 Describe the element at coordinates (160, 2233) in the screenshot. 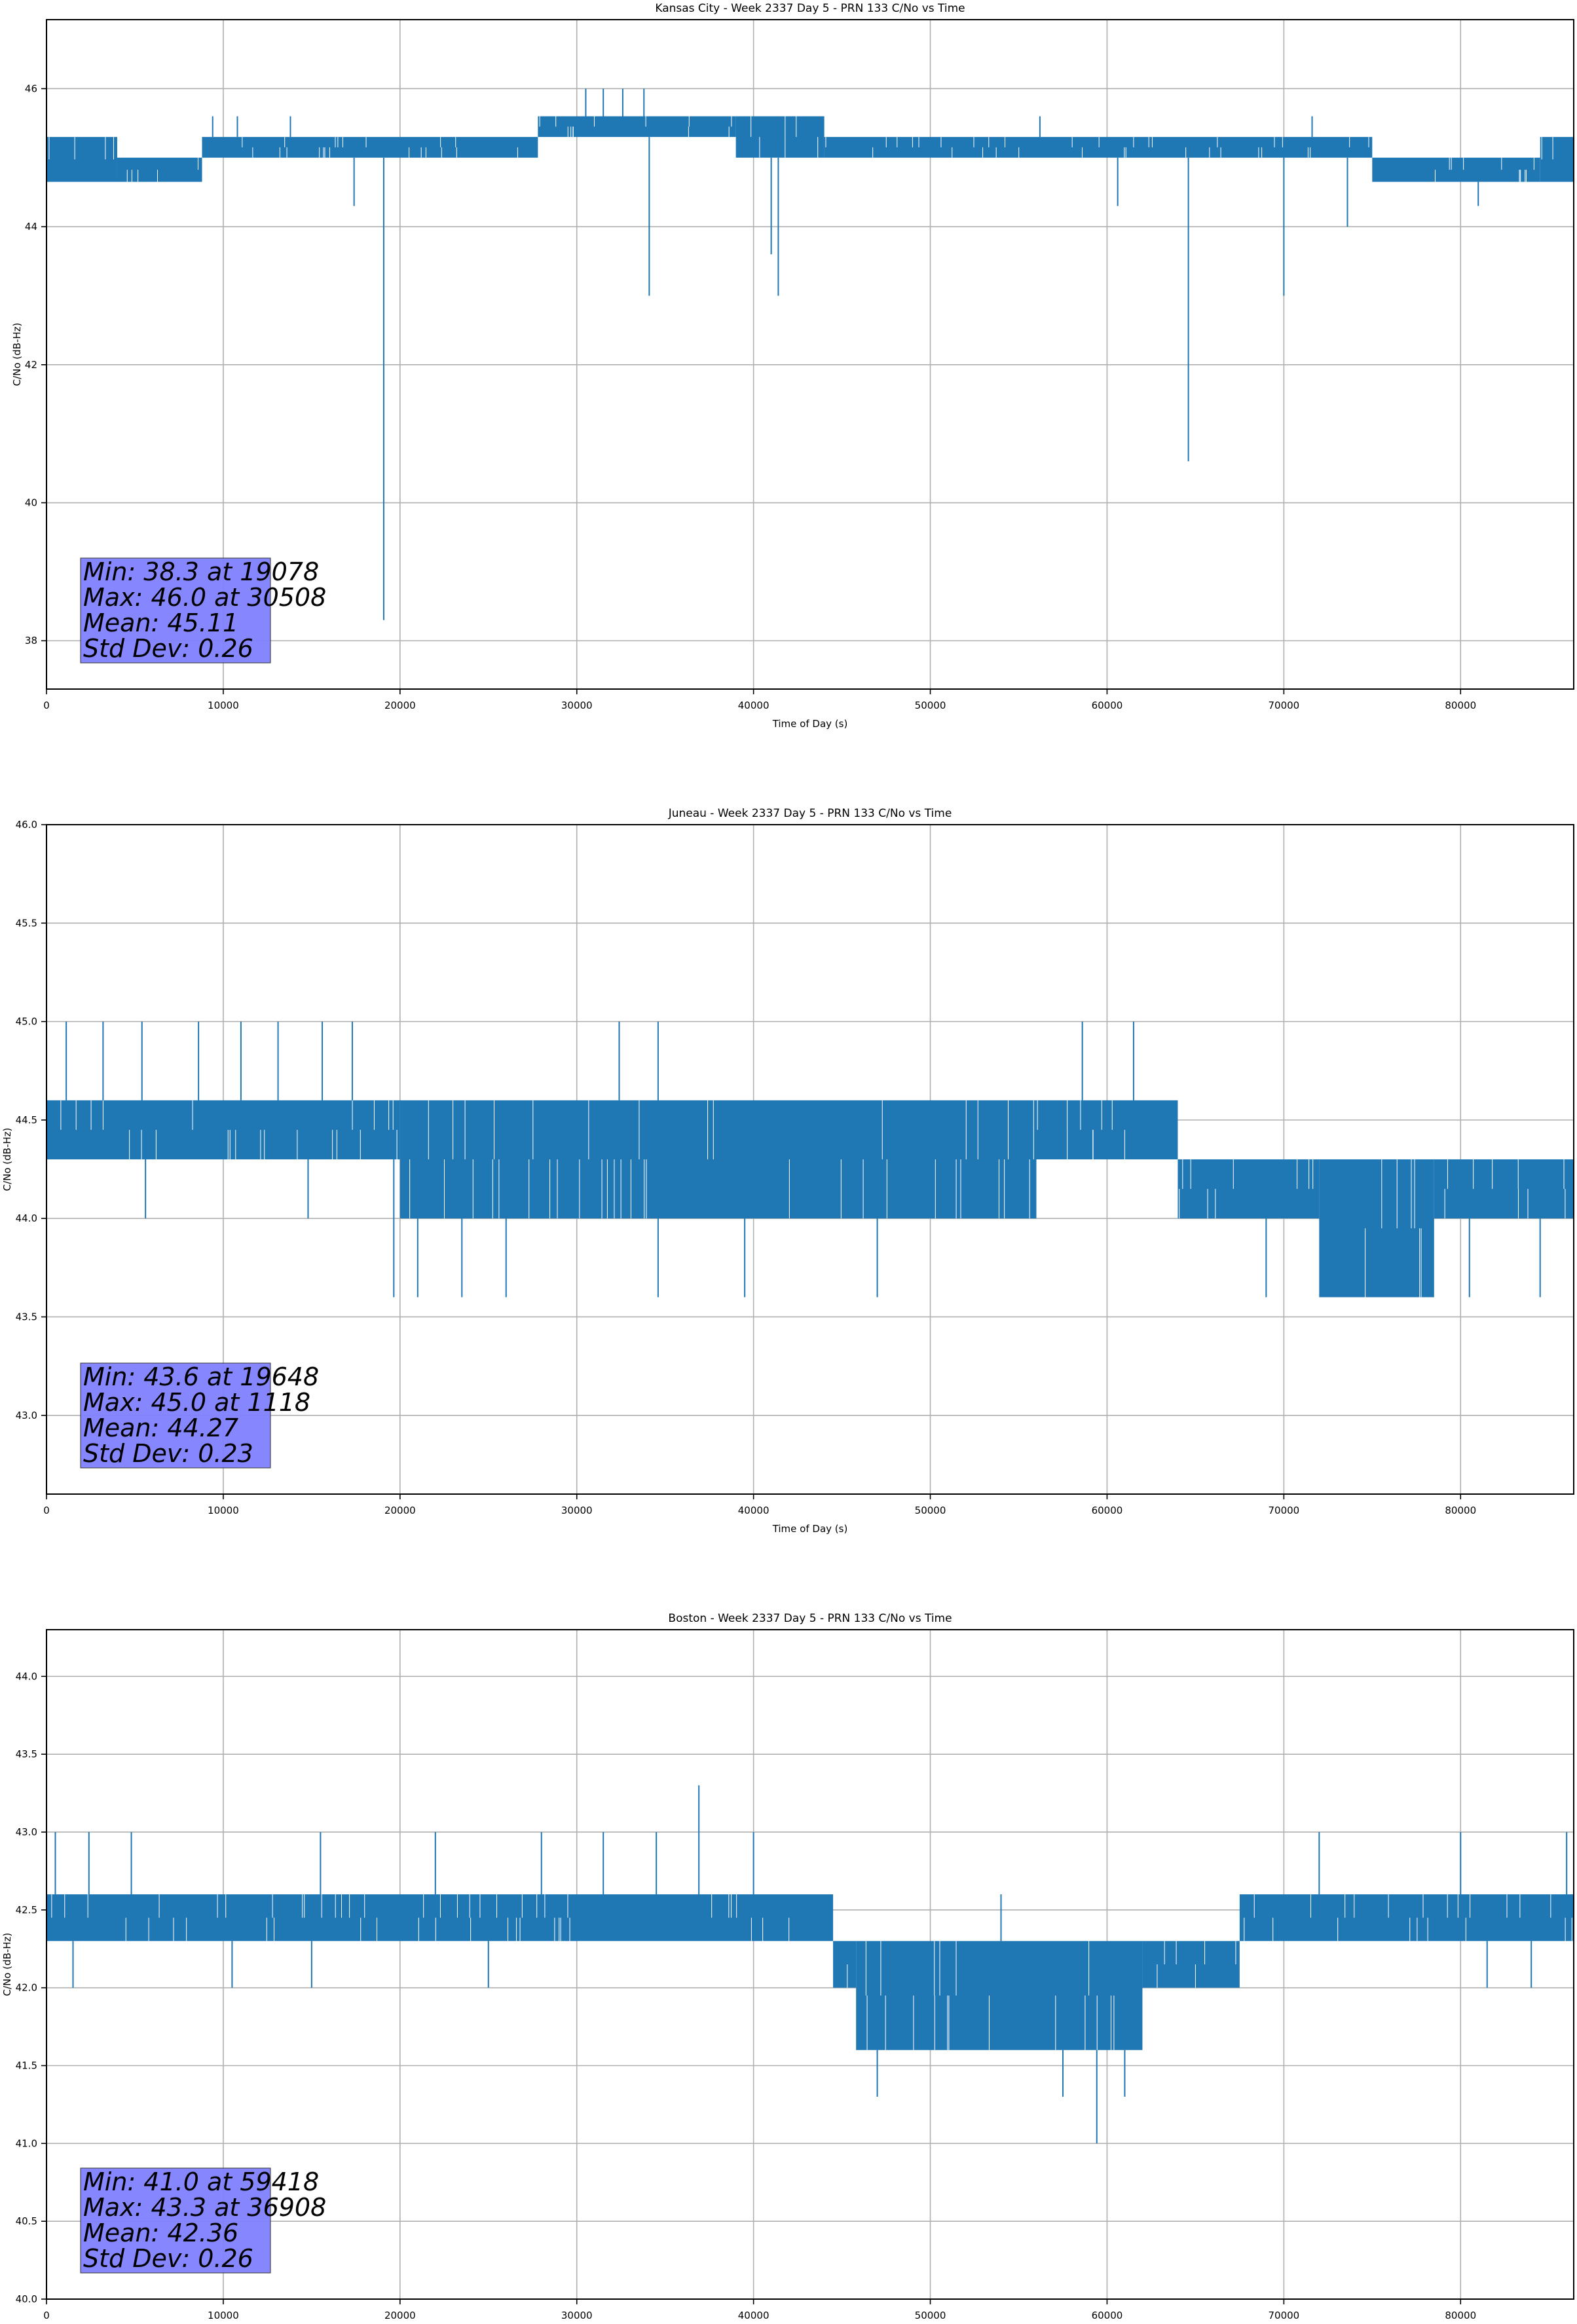

I see `stats-line: Mean: 42.36` at that location.